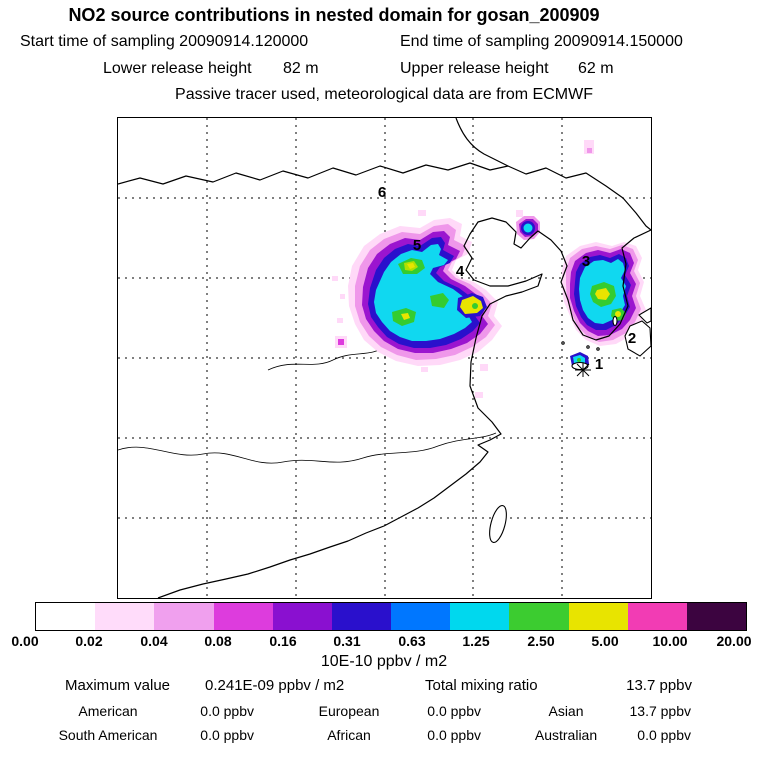 This screenshot has width=768, height=768. I want to click on islands, so click(570, 425).